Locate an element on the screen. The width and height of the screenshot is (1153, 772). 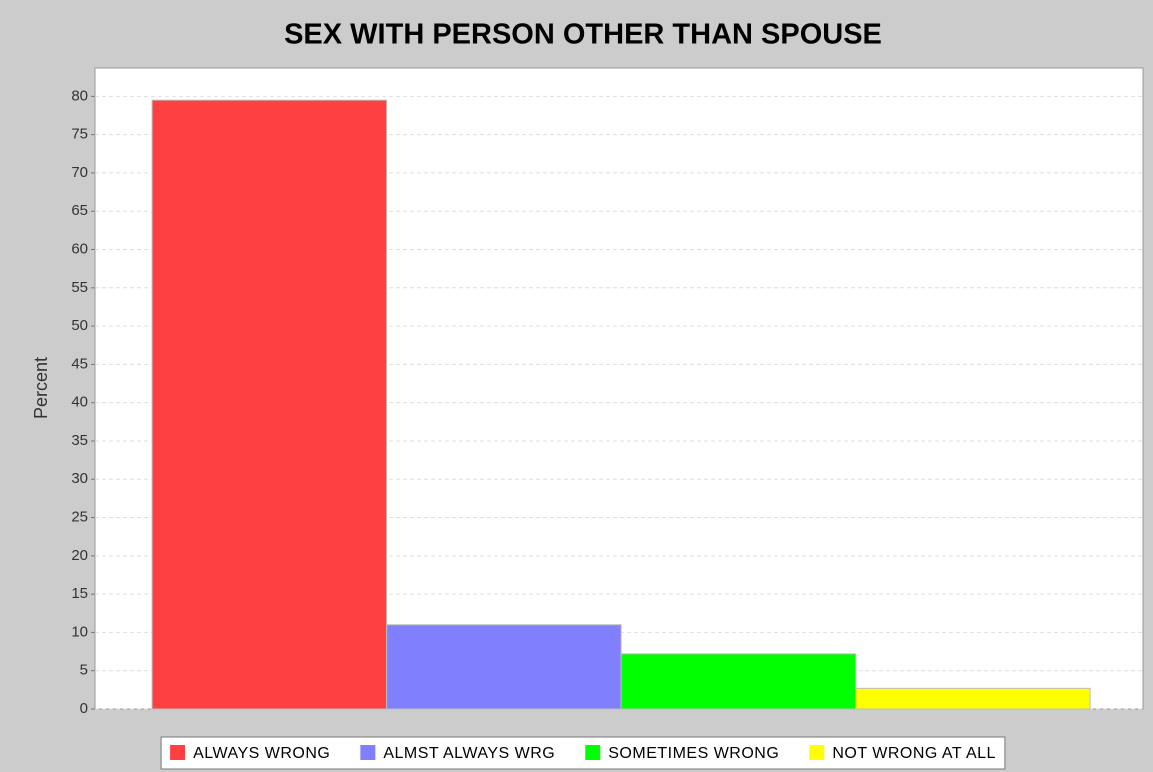
y-axis-label: Percent is located at coordinates (41, 388).